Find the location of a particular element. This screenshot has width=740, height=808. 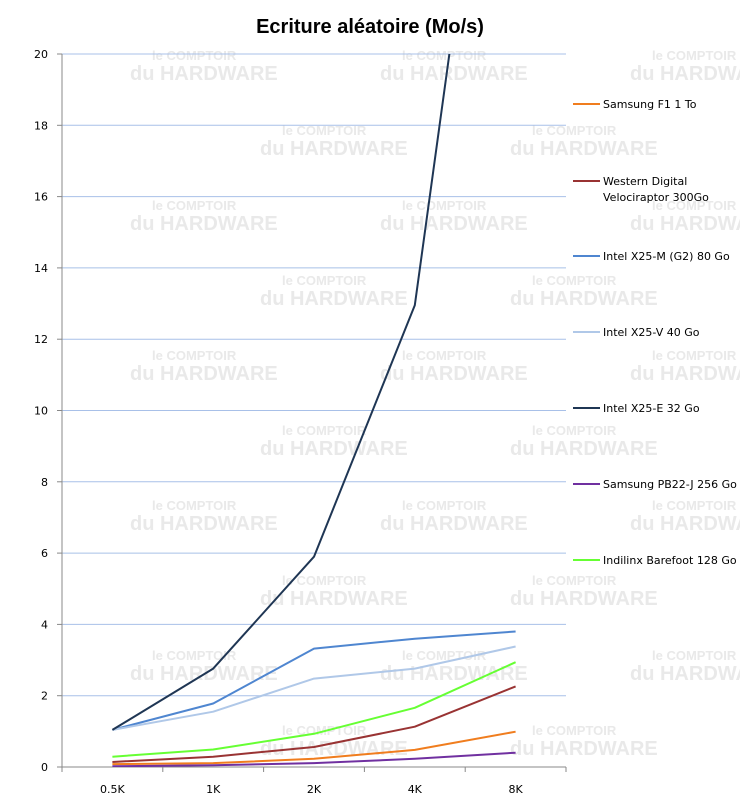

y-tick-label: 16 is located at coordinates (41, 197).